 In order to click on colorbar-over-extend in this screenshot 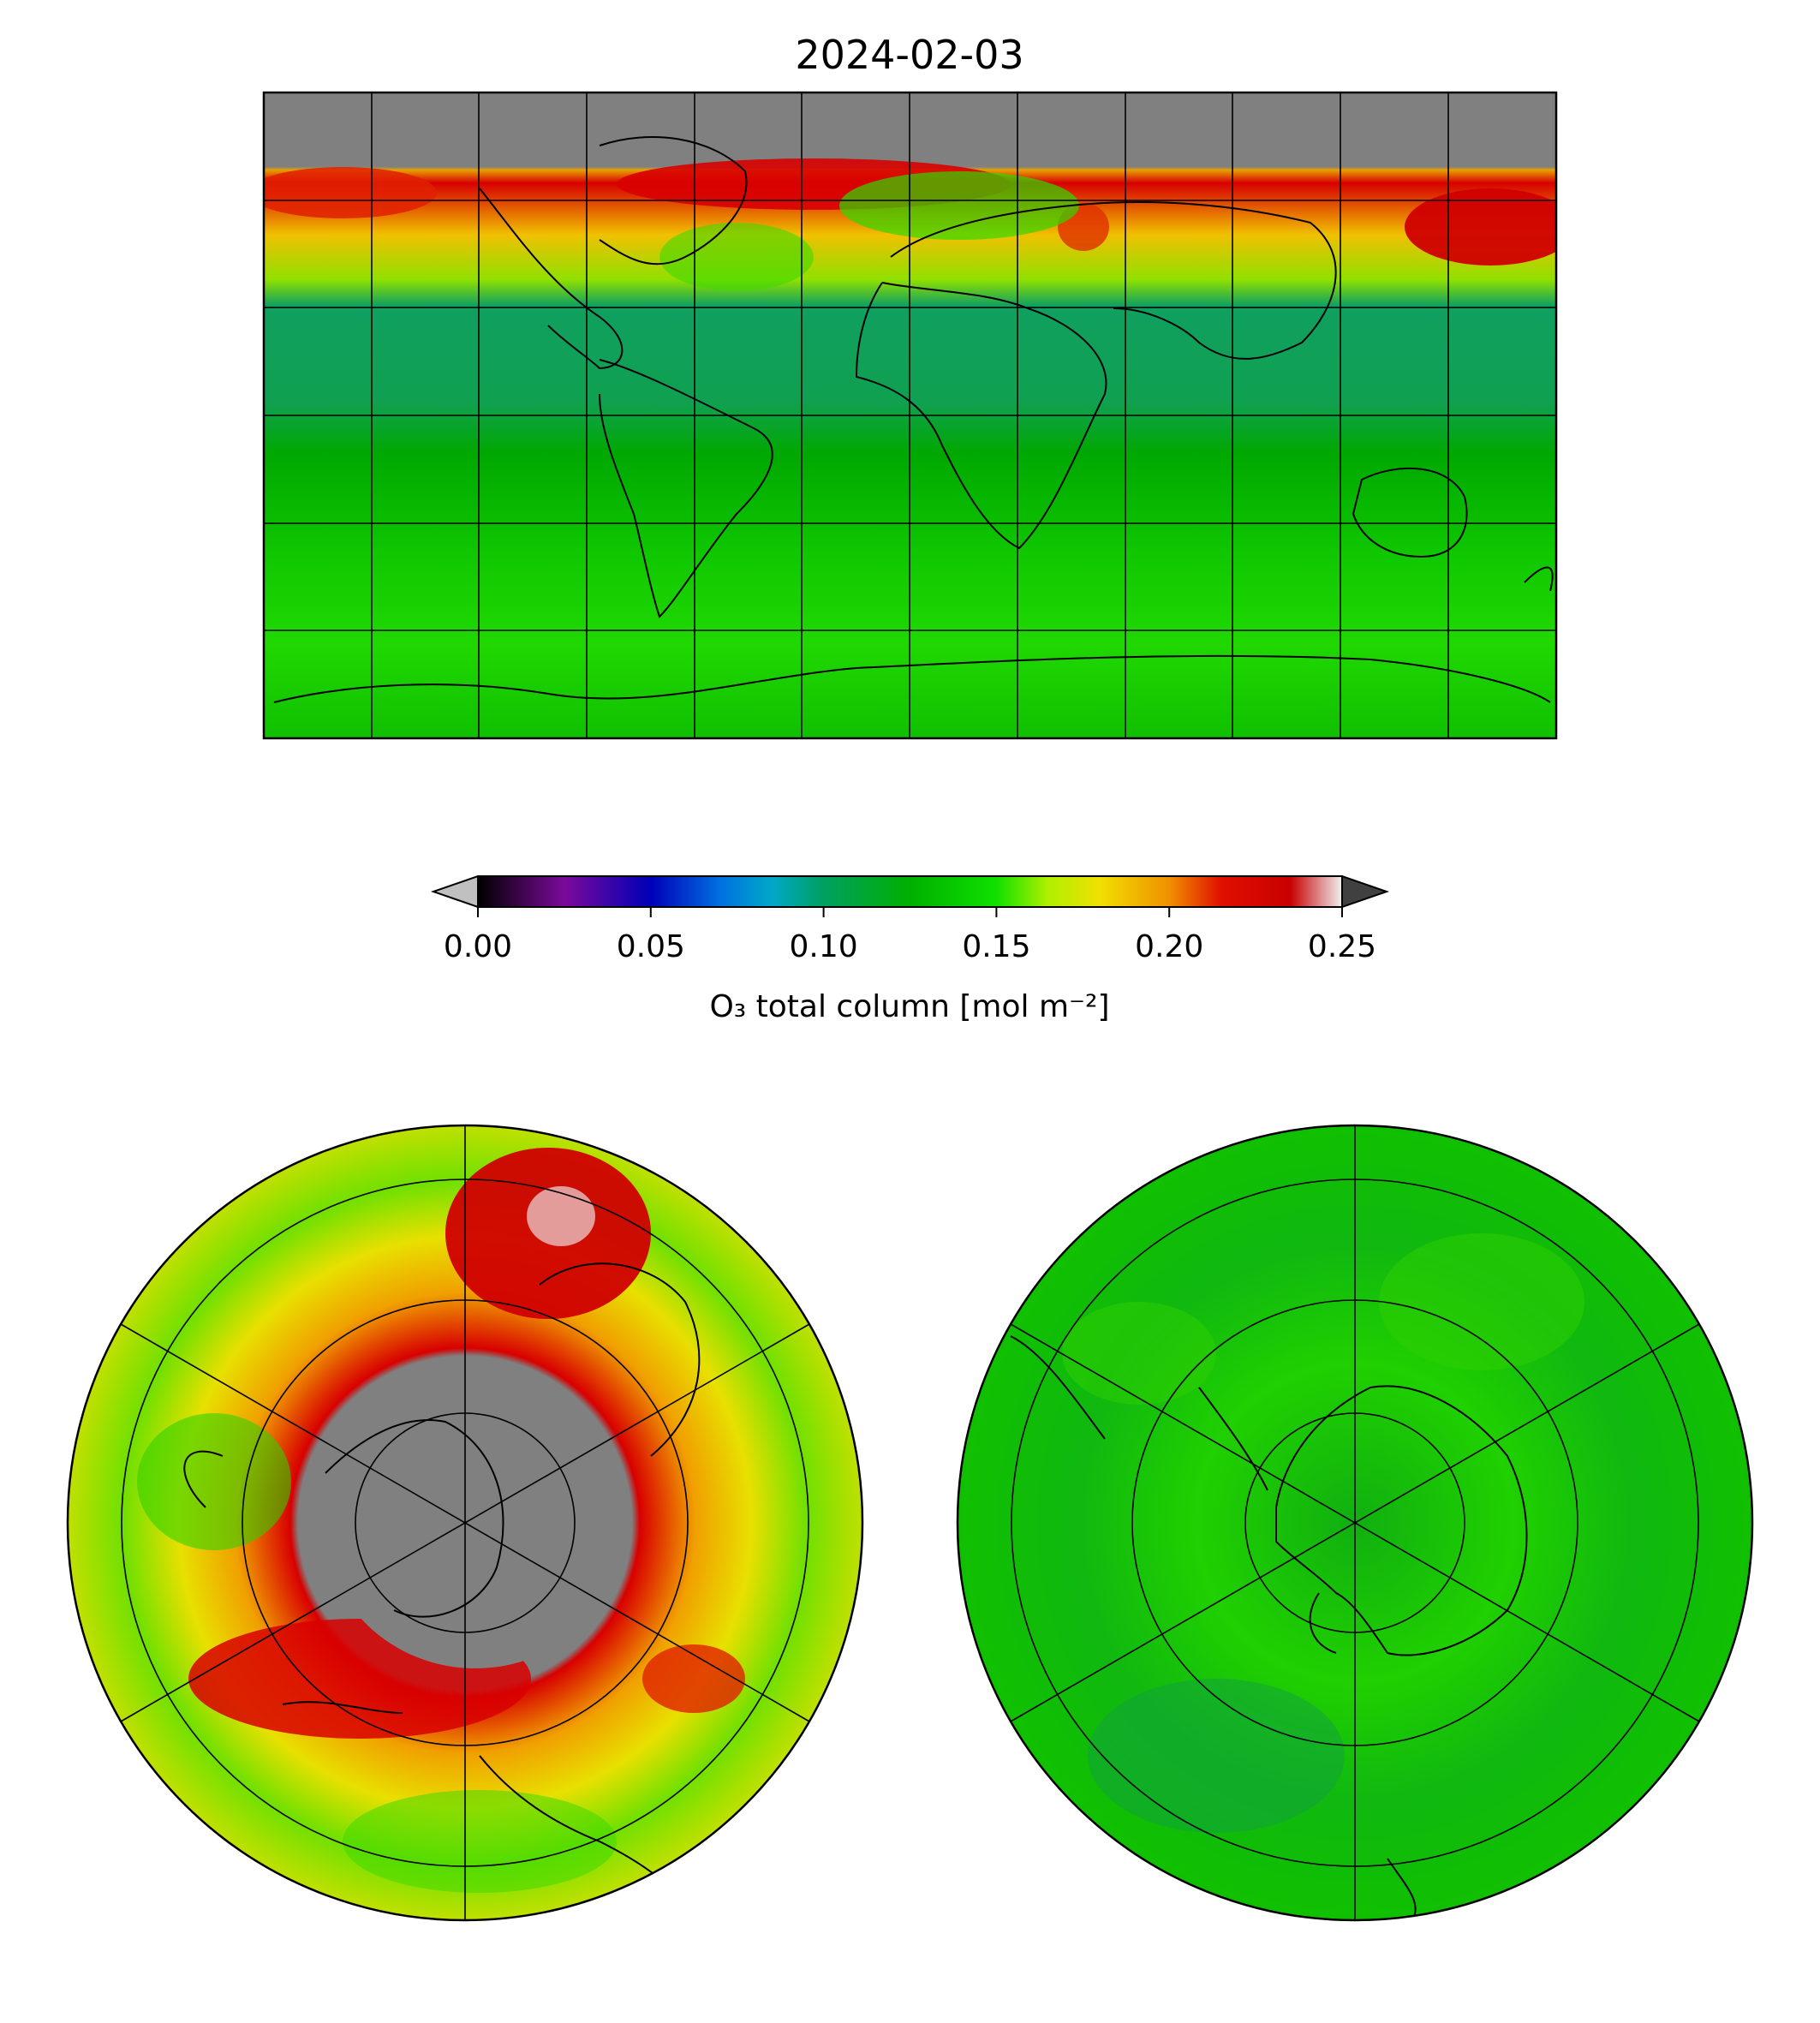, I will do `click(1365, 891)`.